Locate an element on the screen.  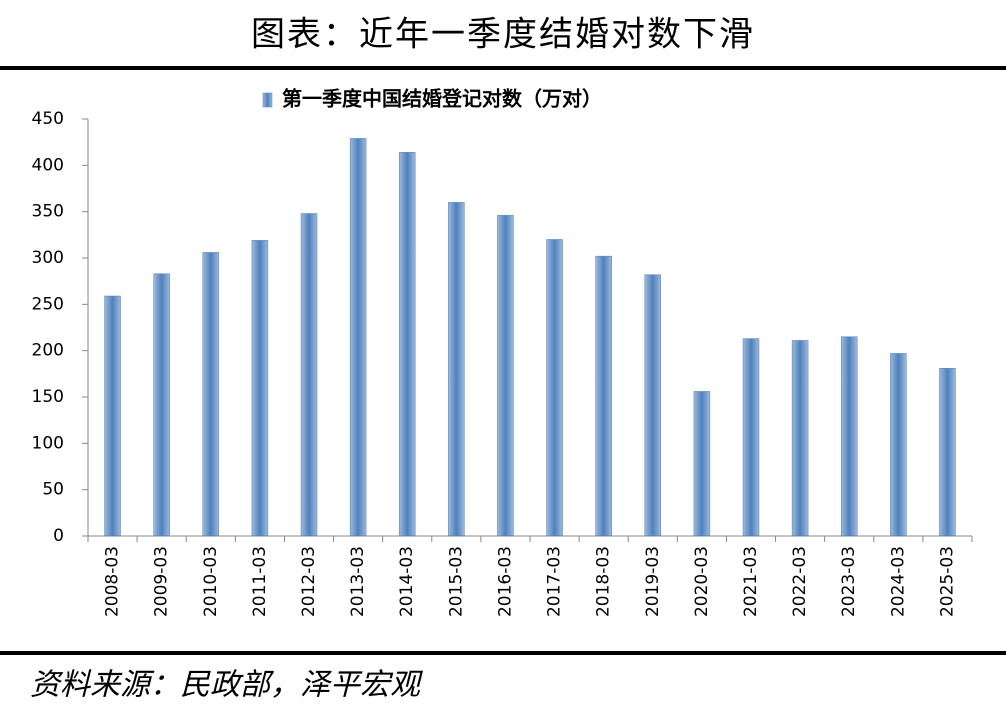
x-tick-label: 2017-03 is located at coordinates (555, 581).